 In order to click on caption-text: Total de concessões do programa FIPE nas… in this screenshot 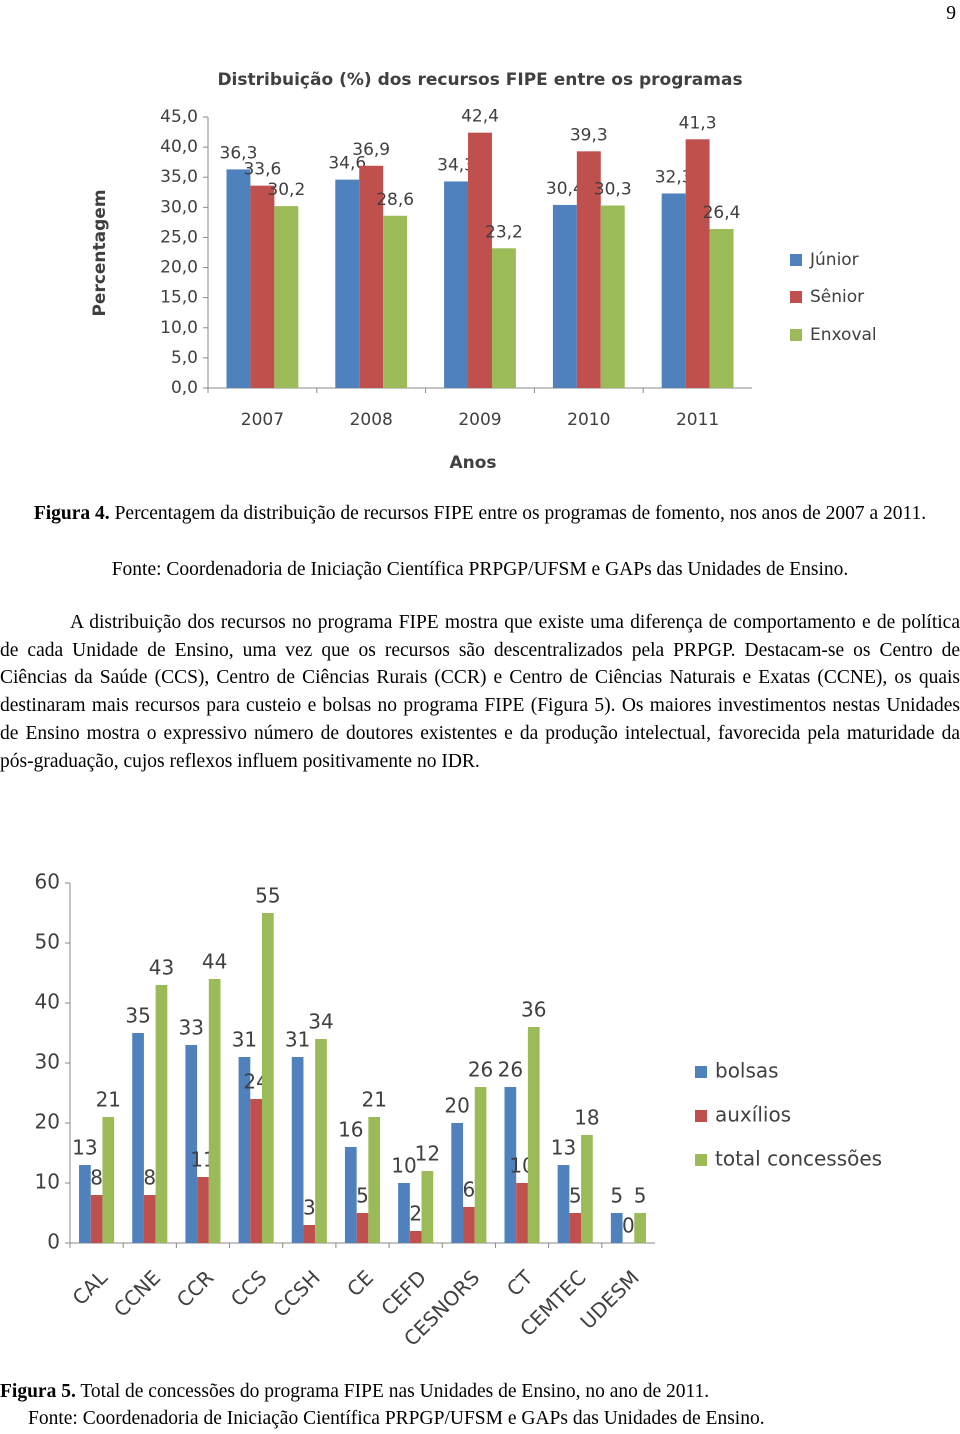, I will do `click(392, 1391)`.